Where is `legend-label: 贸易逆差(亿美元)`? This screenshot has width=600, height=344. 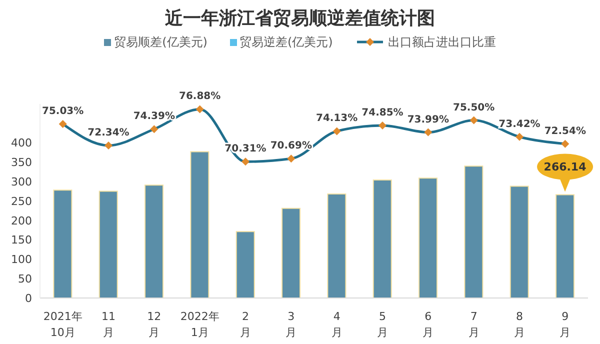
legend-label: 贸易逆差(亿美元) is located at coordinates (285, 42).